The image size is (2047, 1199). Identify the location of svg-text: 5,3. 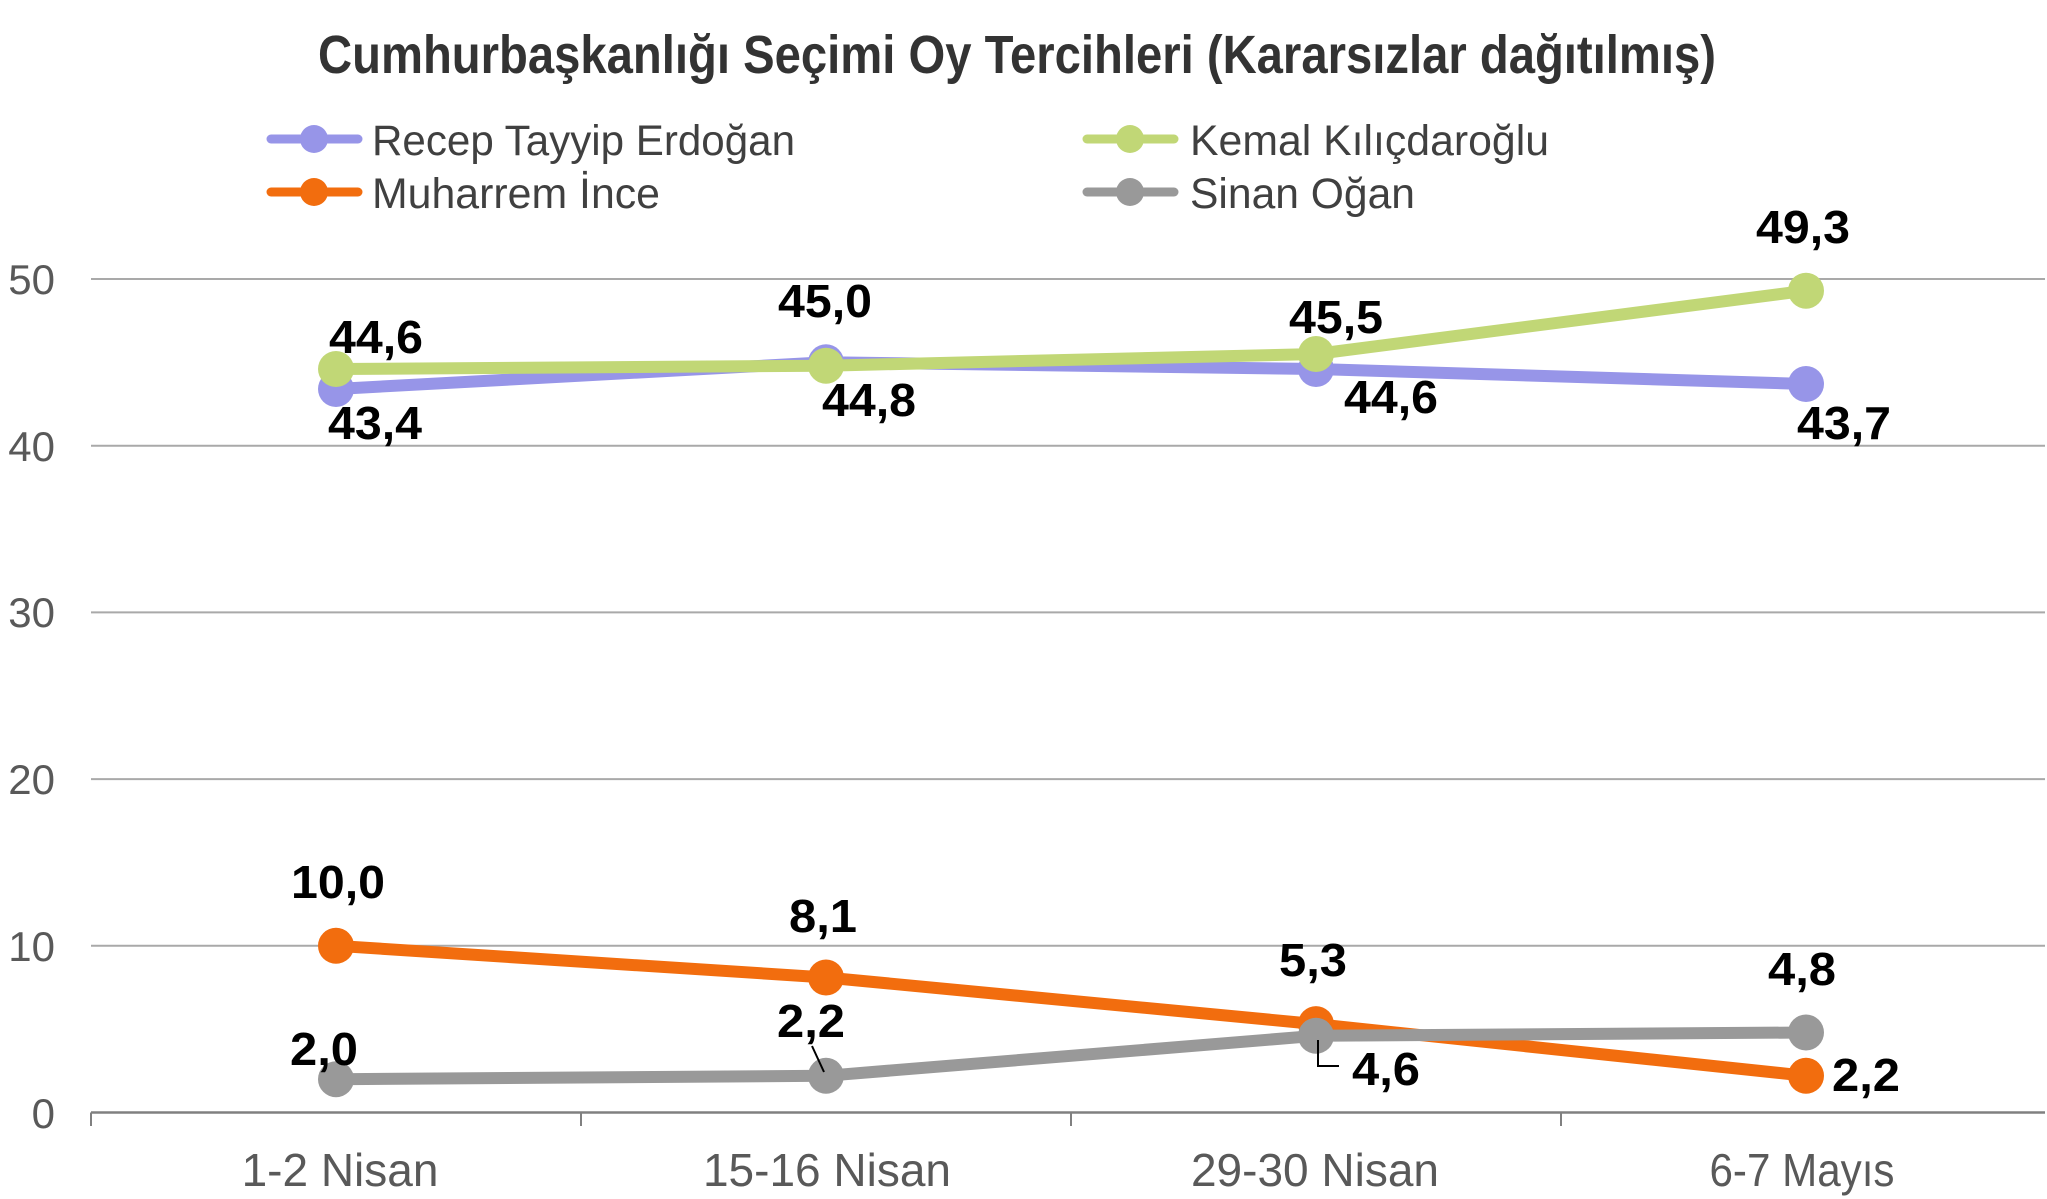
(1313, 960).